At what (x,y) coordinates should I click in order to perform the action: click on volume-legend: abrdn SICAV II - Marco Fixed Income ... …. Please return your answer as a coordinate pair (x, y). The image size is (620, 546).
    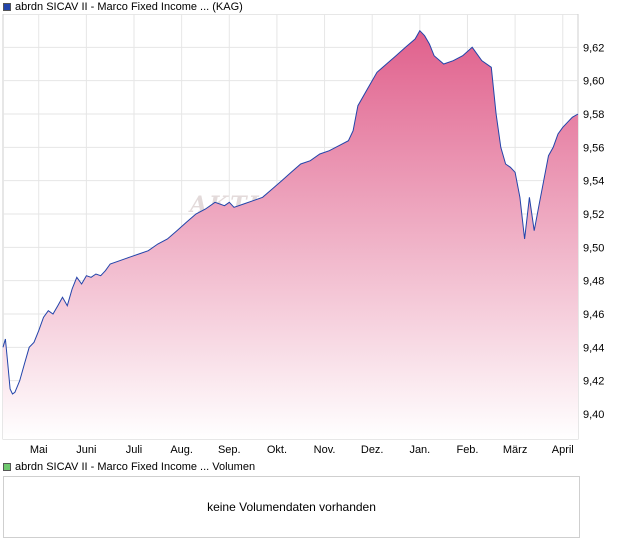
    Looking at the image, I should click on (129, 467).